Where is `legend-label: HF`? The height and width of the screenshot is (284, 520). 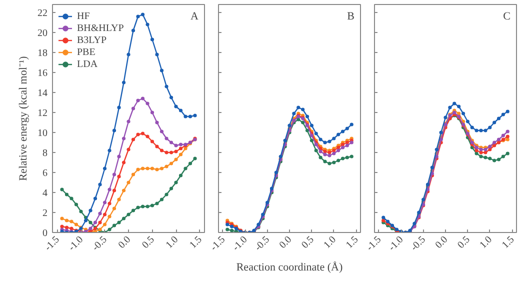
legend-label: HF is located at coordinates (84, 16).